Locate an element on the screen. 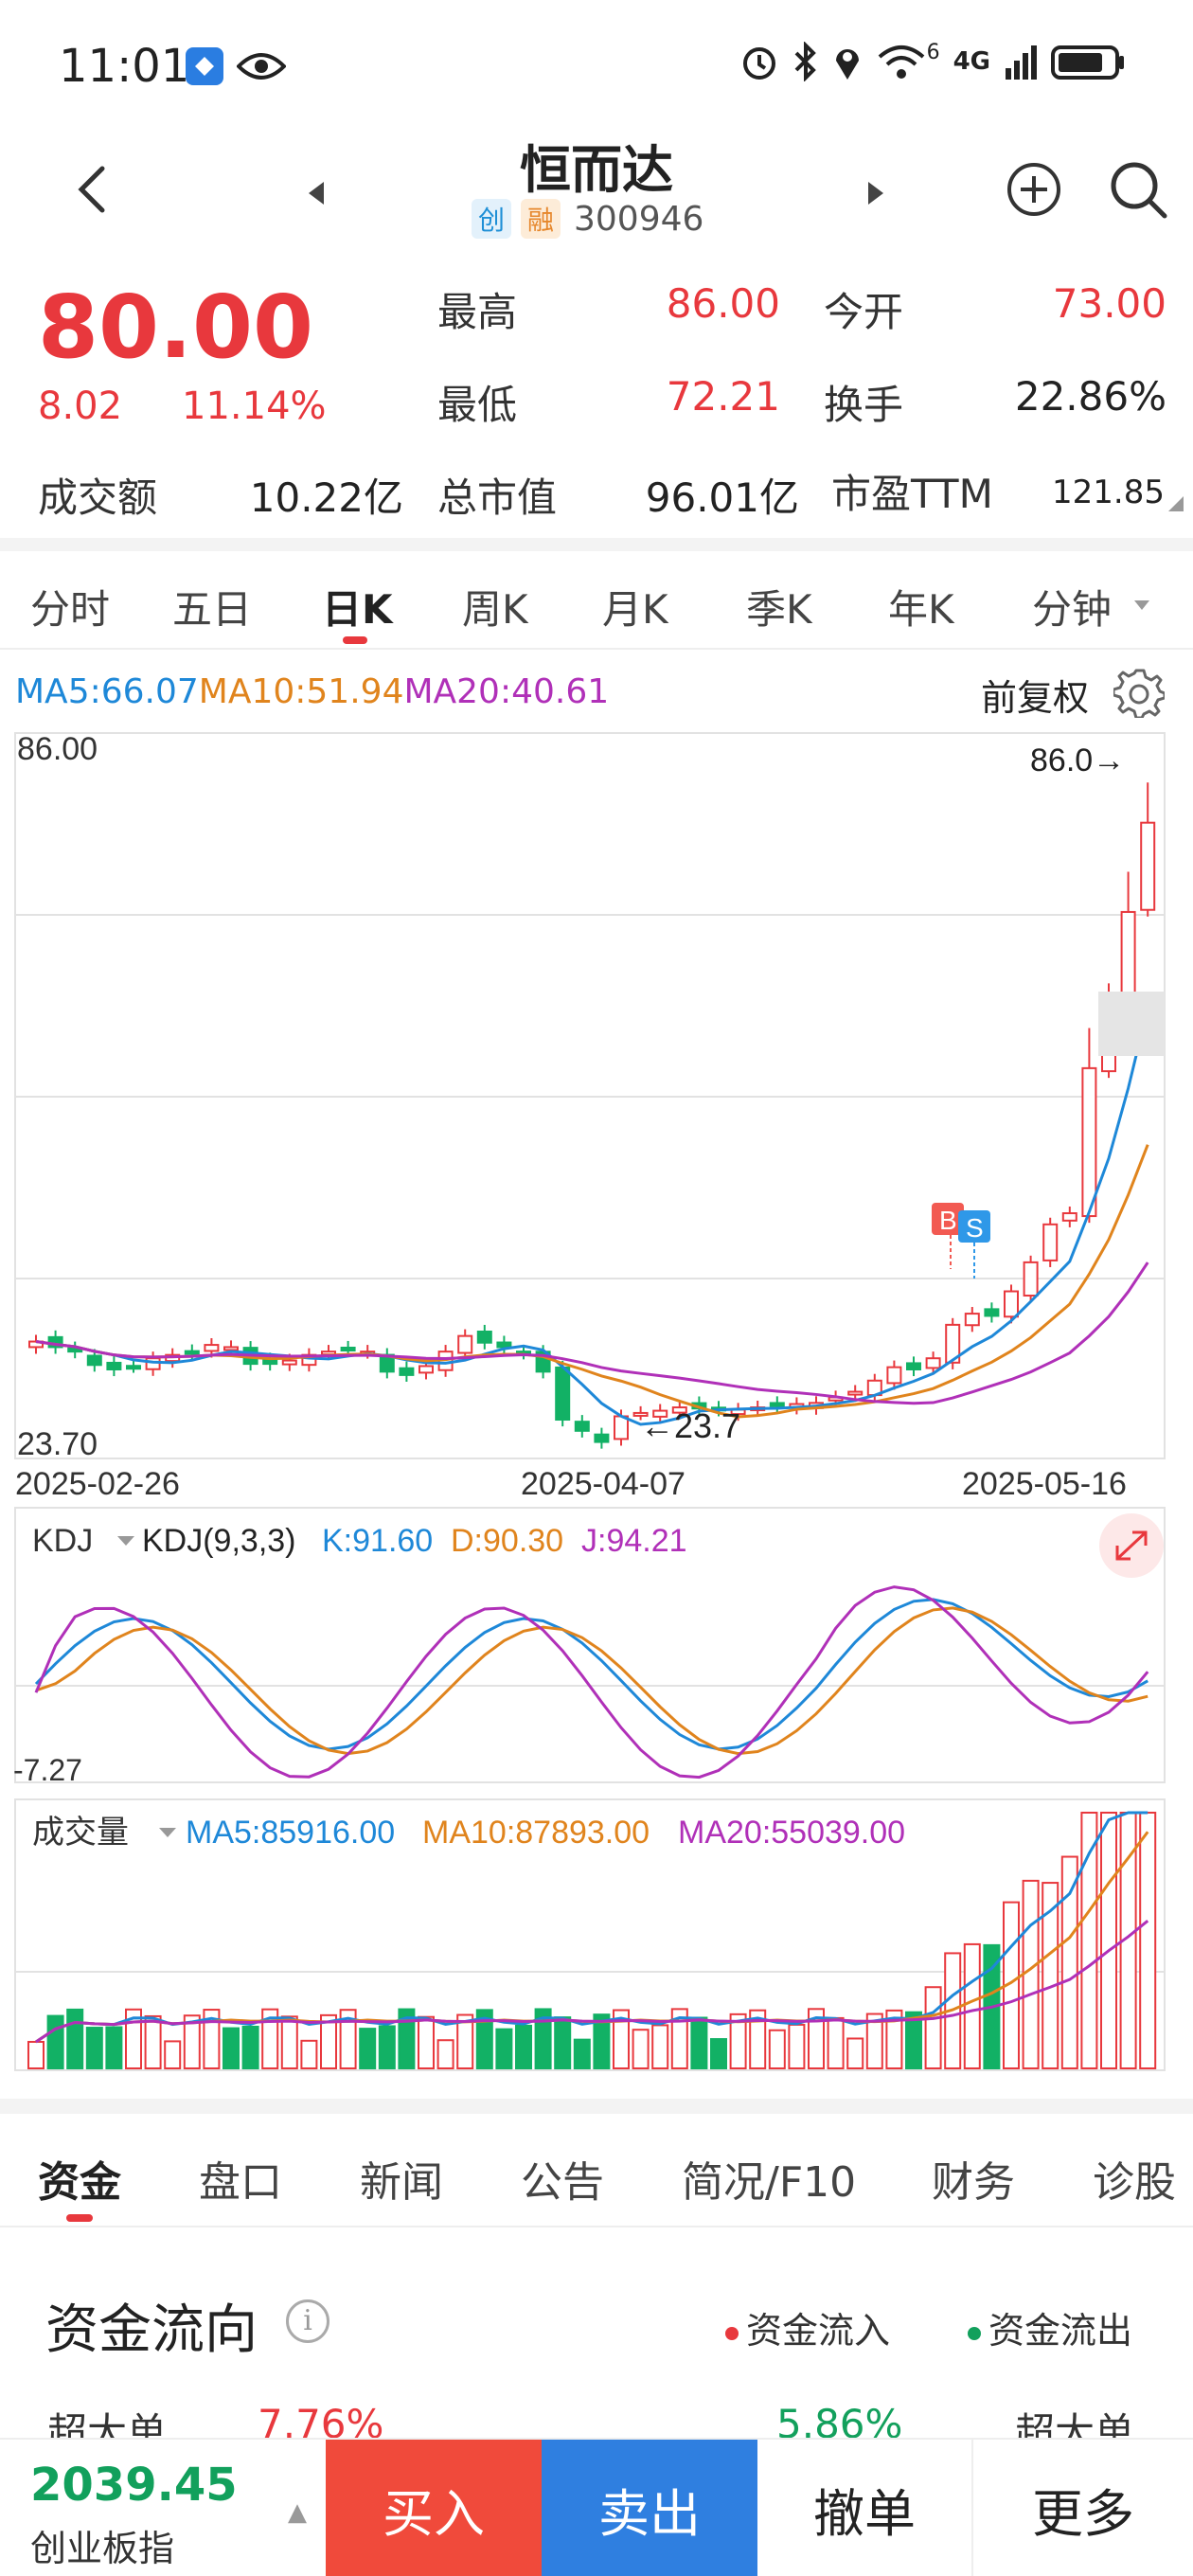  amount-value: 10.22亿 is located at coordinates (326, 497).